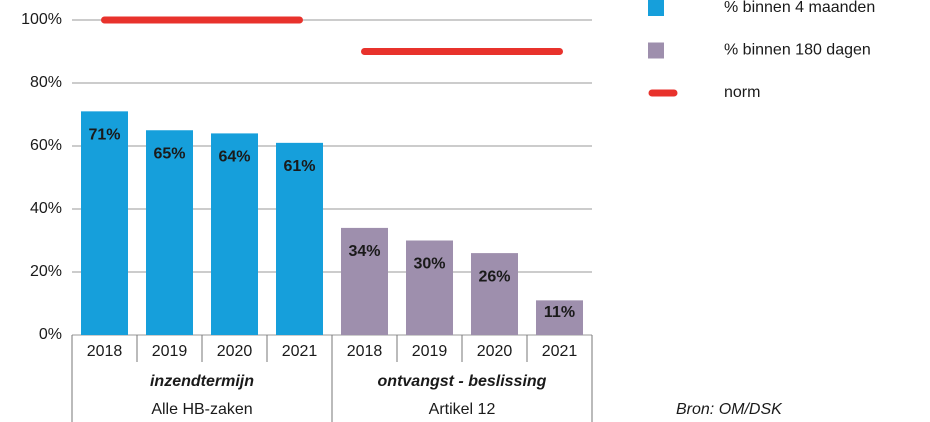 Image resolution: width=930 pixels, height=422 pixels. Describe the element at coordinates (429, 264) in the screenshot. I see `value-label: 30%` at that location.